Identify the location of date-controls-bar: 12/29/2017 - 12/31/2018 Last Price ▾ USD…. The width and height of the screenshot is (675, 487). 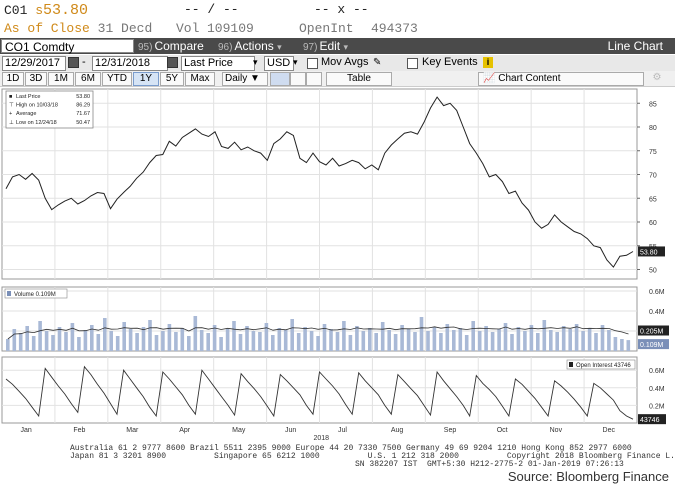
(337, 63).